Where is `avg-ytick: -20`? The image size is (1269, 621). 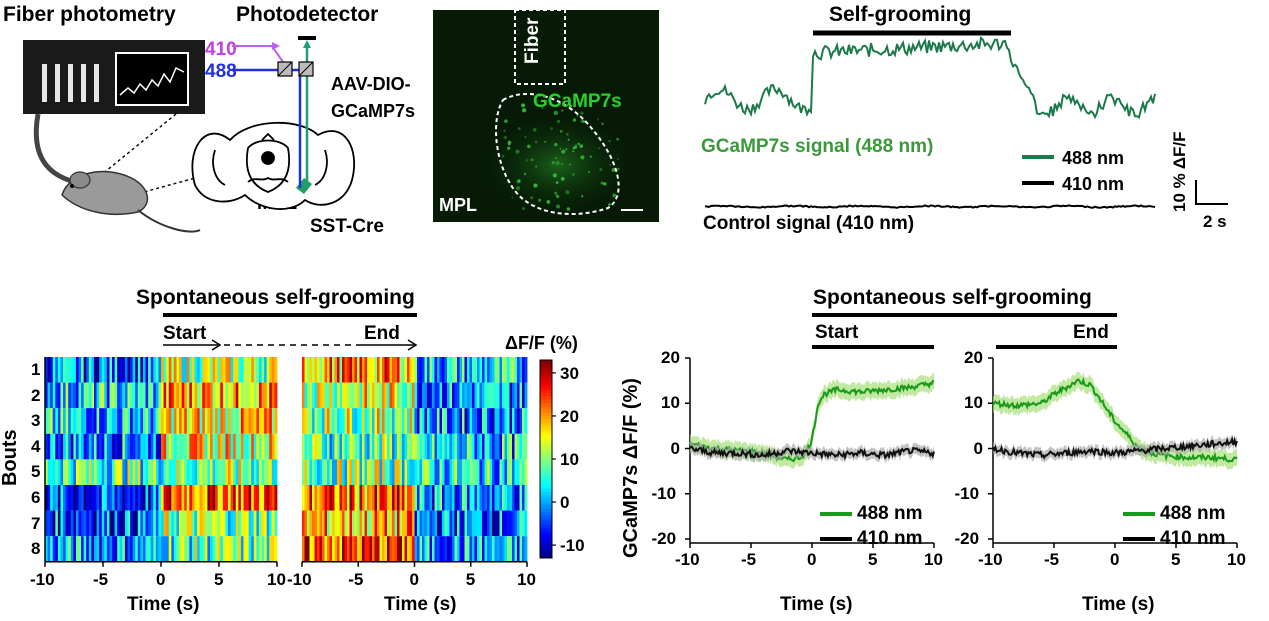
avg-ytick: -20 is located at coordinates (664, 538).